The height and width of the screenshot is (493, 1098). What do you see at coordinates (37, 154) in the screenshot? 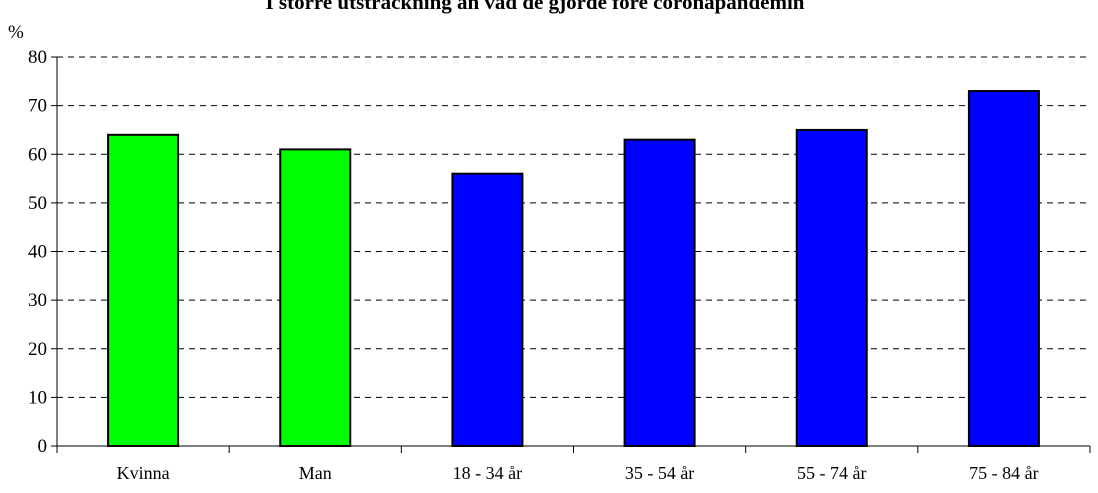
I see `y-tick-label: 60` at bounding box center [37, 154].